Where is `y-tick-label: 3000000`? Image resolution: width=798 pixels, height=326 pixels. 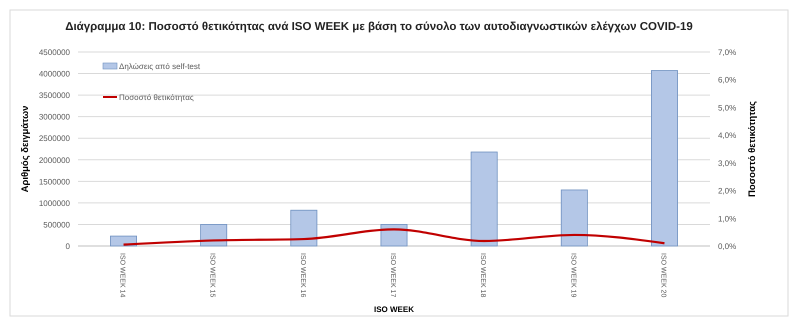 y-tick-label: 3000000 is located at coordinates (54, 117).